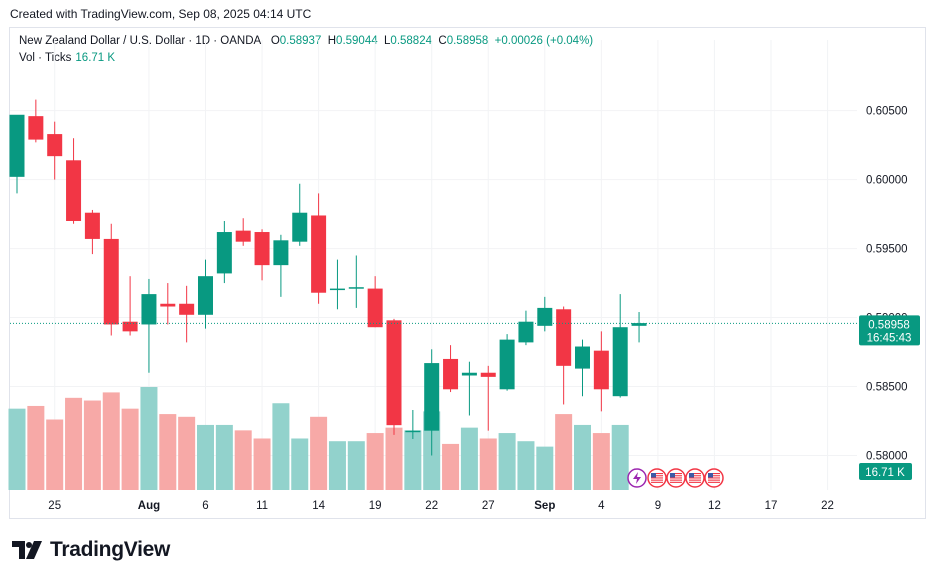 The height and width of the screenshot is (579, 935). What do you see at coordinates (658, 506) in the screenshot?
I see `x-tick-label: 9` at bounding box center [658, 506].